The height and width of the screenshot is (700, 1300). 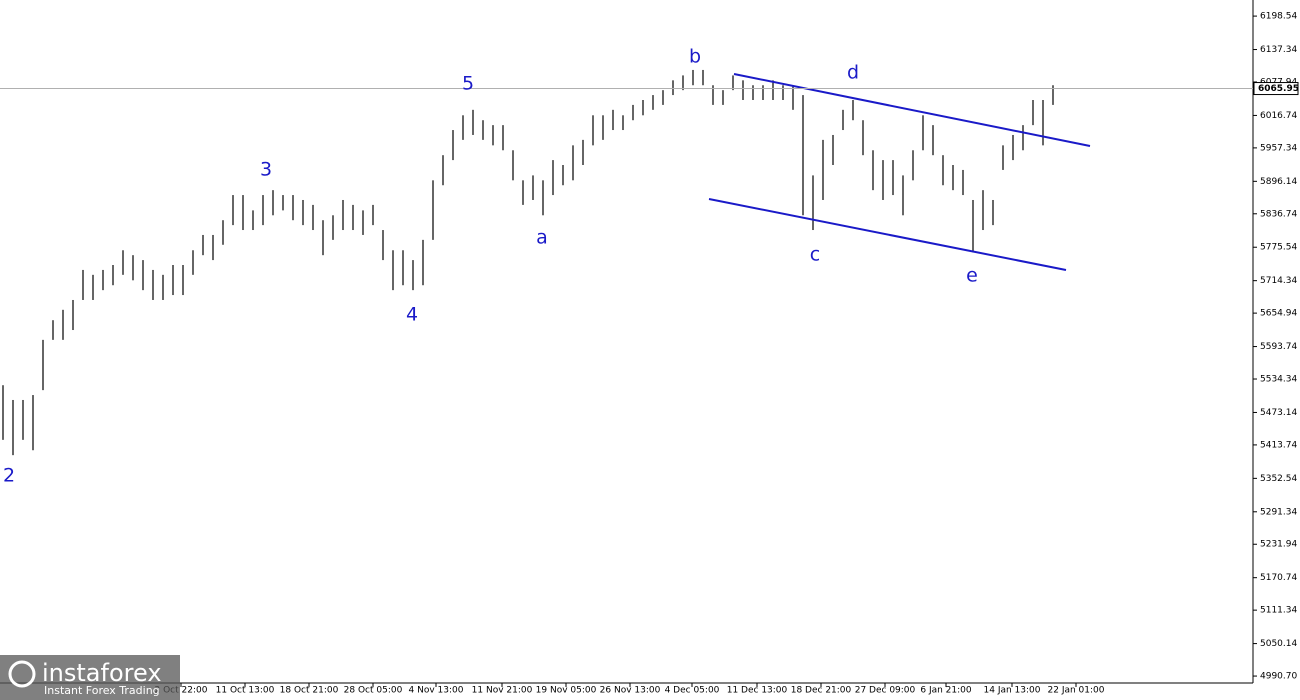 I want to click on wave-label: 3, so click(x=266, y=170).